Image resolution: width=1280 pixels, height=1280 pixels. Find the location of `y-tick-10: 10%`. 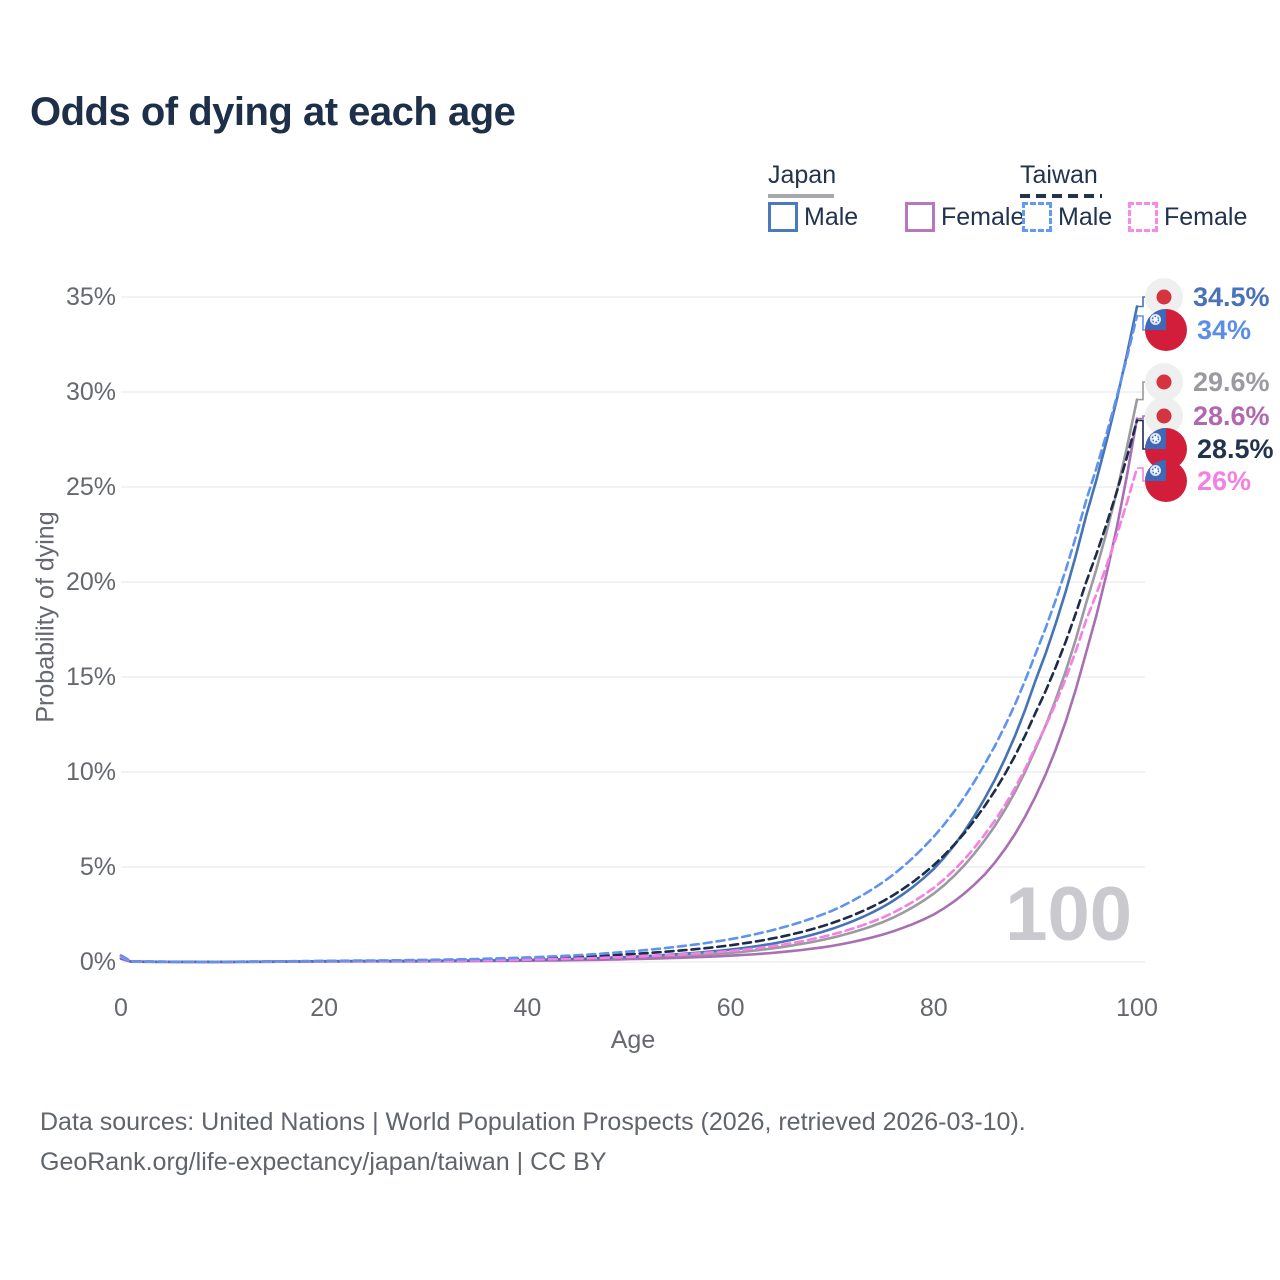

y-tick-10: 10% is located at coordinates (90, 772).